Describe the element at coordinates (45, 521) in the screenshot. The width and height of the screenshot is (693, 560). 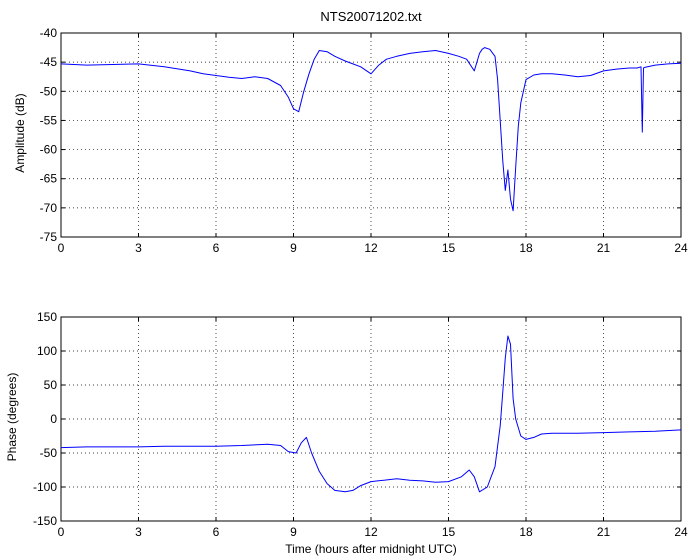
I see `phase-y-tick-label: -150` at that location.